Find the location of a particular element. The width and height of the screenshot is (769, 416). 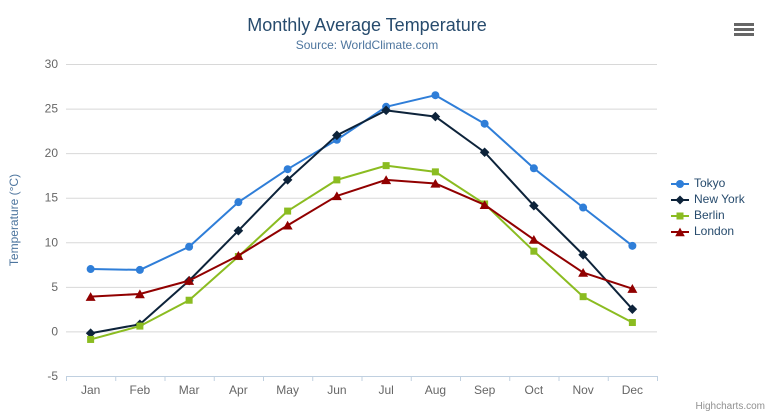

chart-title: Monthly Average Temperature is located at coordinates (367, 25).